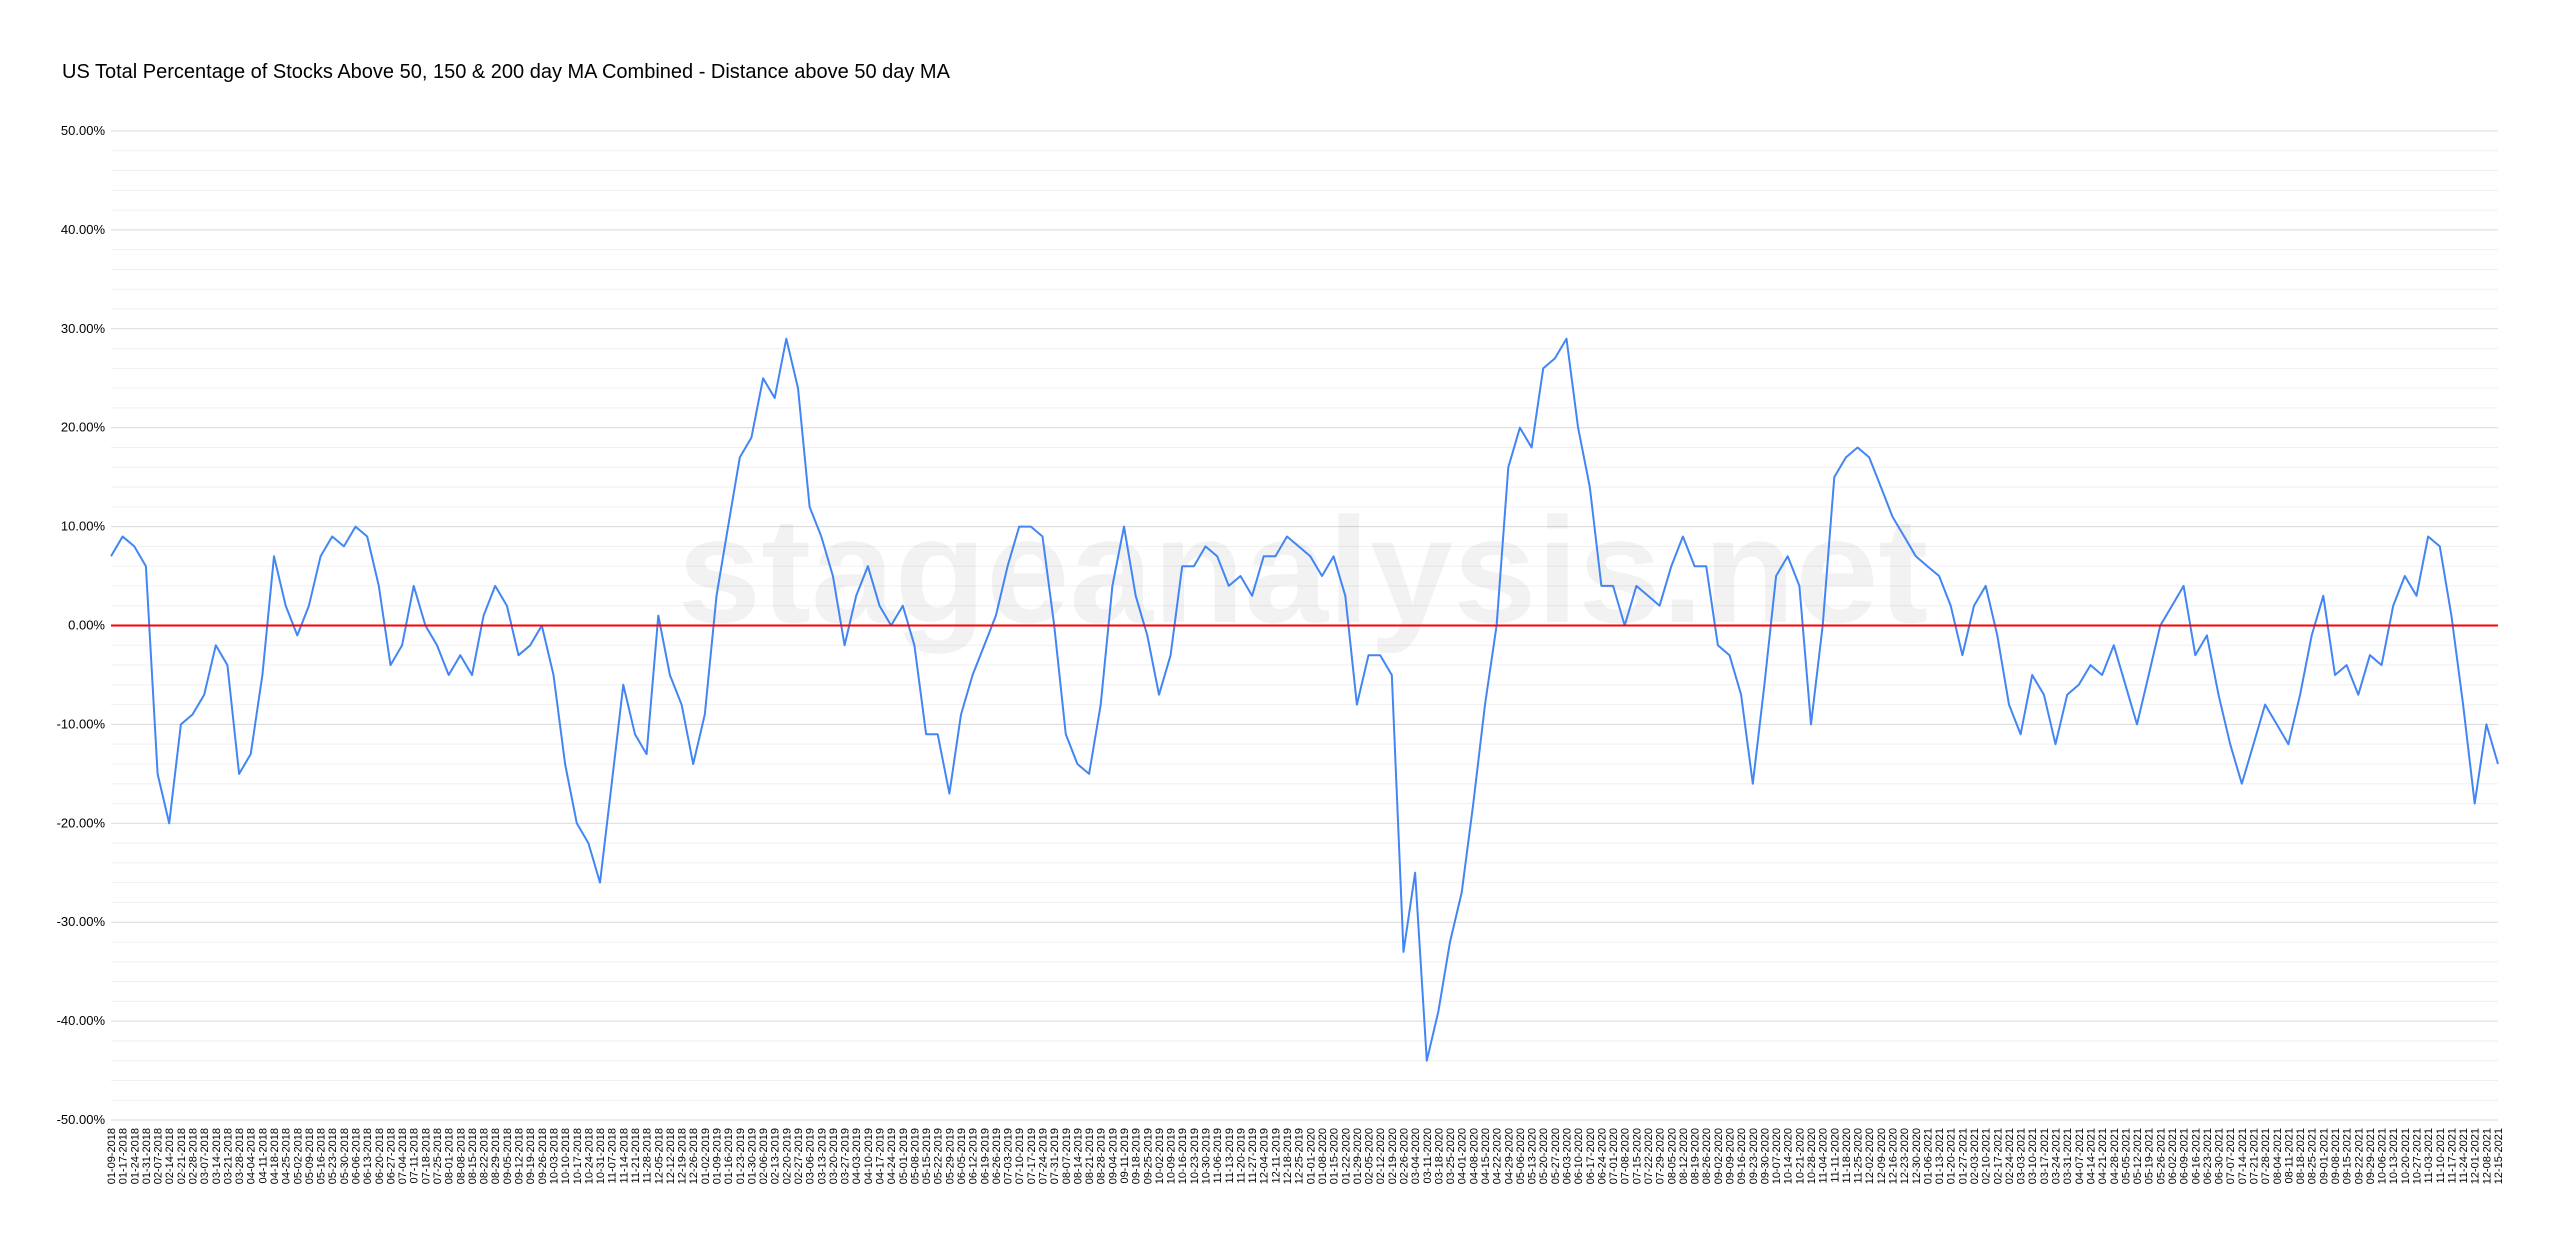 The height and width of the screenshot is (1250, 2560). What do you see at coordinates (1404, 1156) in the screenshot?
I see `x-tick-label: 02-26-2020` at bounding box center [1404, 1156].